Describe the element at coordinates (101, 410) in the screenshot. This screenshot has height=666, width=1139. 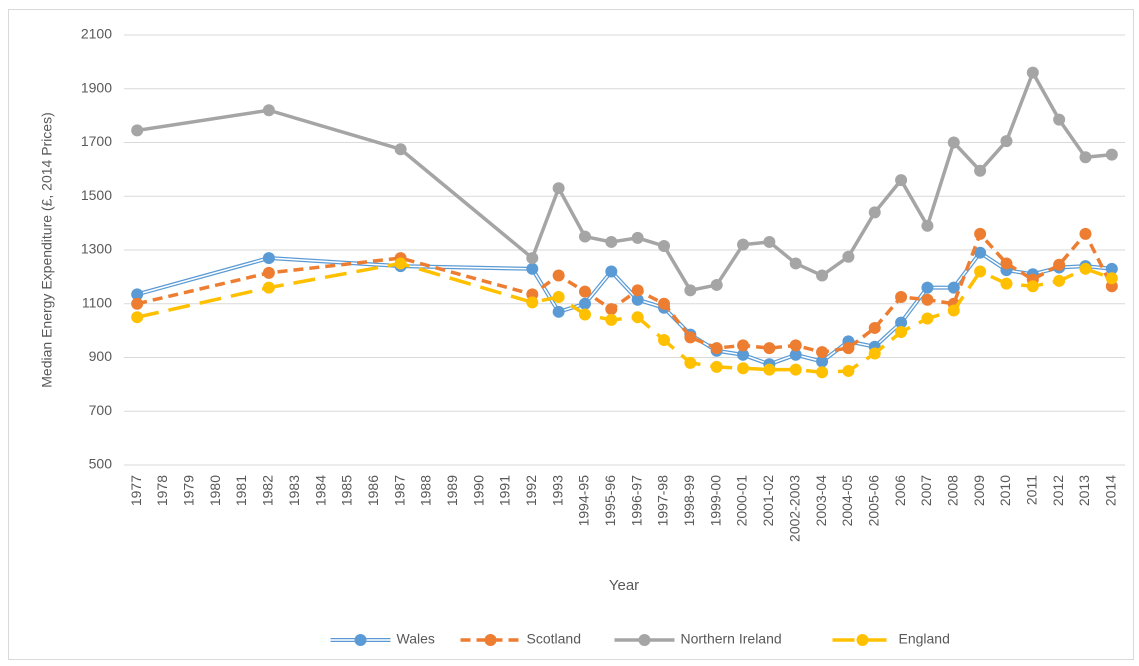
I see `y-tick-label: 700` at that location.